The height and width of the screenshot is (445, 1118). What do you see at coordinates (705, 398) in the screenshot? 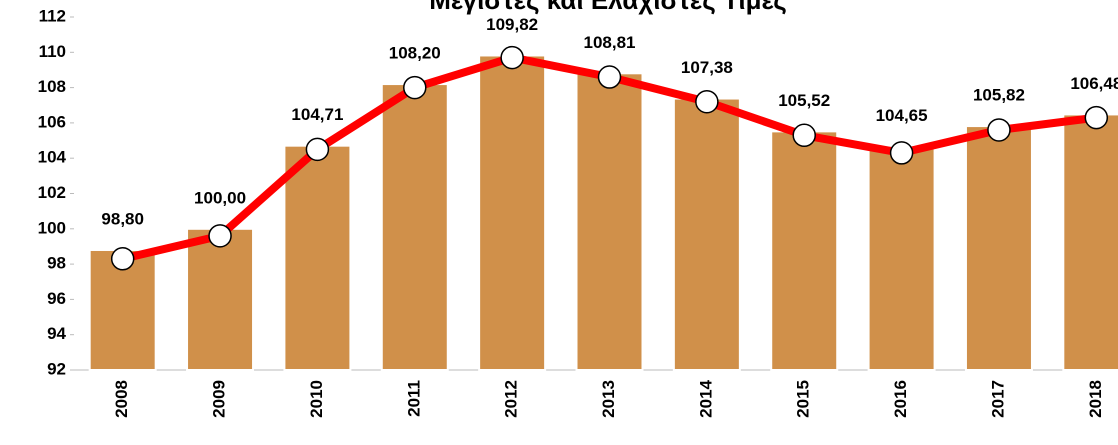
I see `x-tick-label: 2014` at bounding box center [705, 398].